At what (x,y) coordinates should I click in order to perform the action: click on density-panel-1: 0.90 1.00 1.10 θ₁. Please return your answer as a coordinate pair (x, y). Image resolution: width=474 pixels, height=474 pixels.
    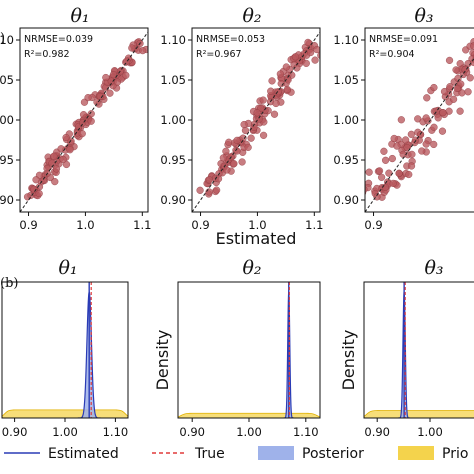
    Looking at the image, I should click on (65, 348).